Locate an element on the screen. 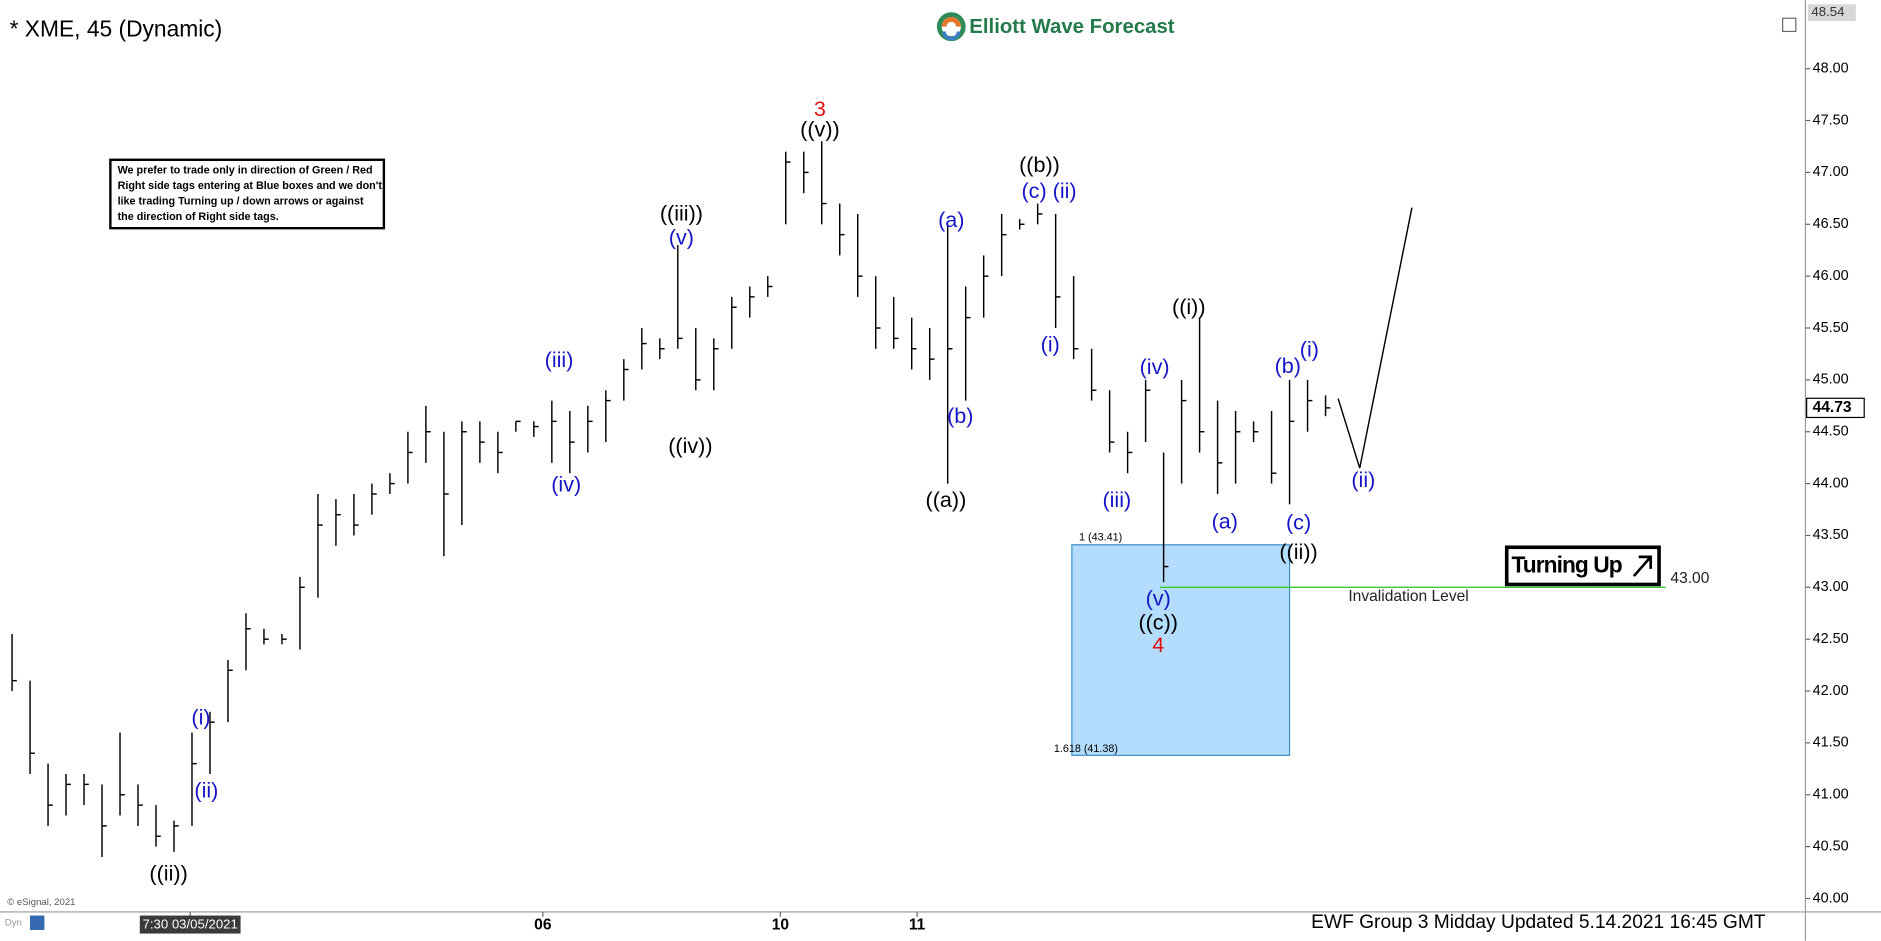 The image size is (1881, 941). top-price-bg is located at coordinates (1831, 13).